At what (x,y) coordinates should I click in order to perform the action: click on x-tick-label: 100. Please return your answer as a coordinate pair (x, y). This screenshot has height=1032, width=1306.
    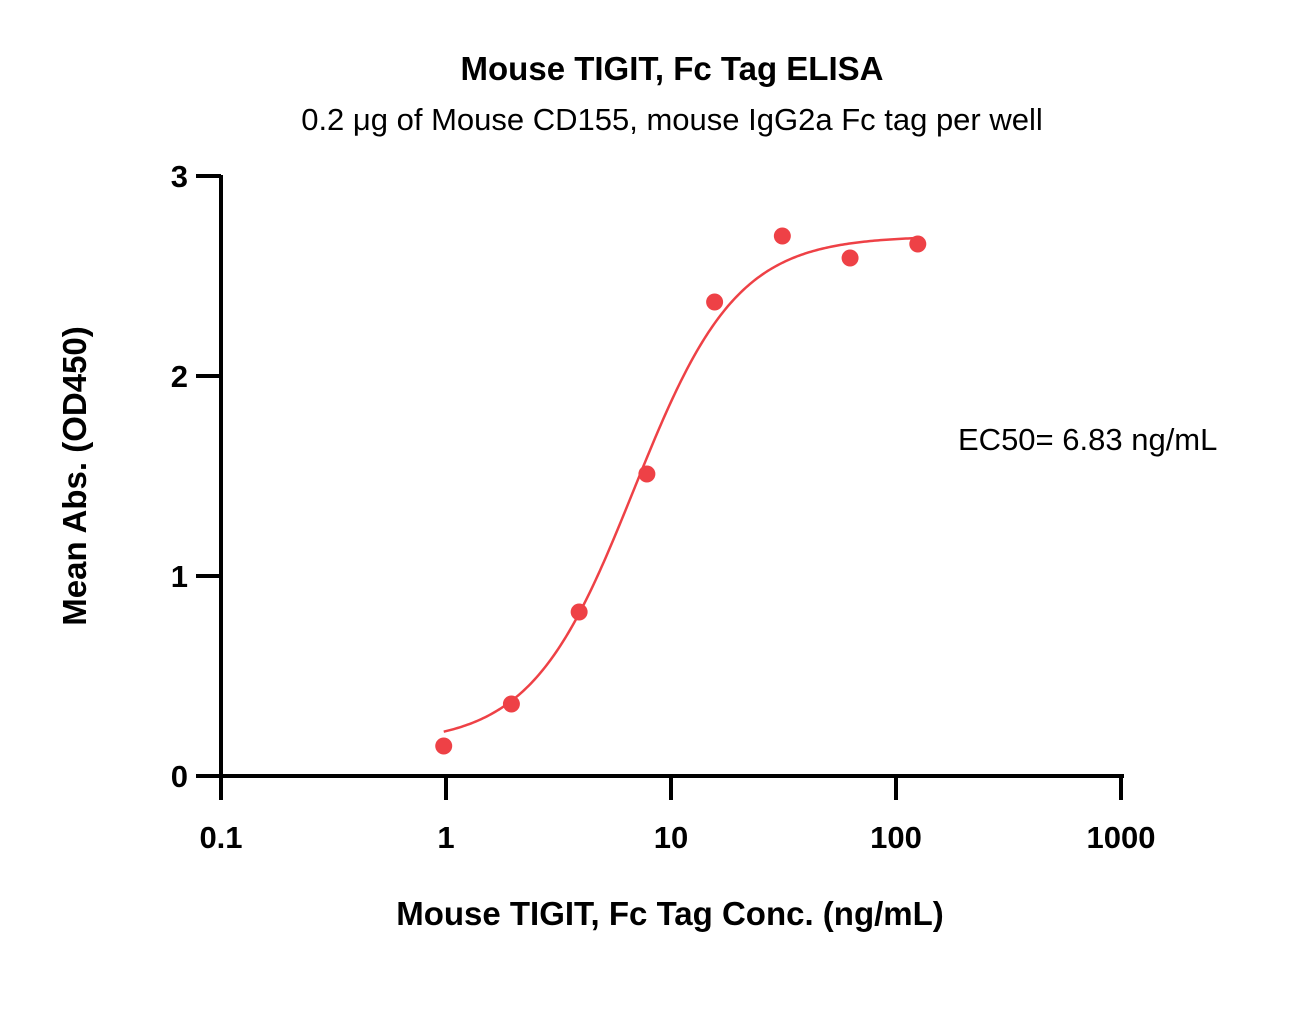
    Looking at the image, I should click on (896, 837).